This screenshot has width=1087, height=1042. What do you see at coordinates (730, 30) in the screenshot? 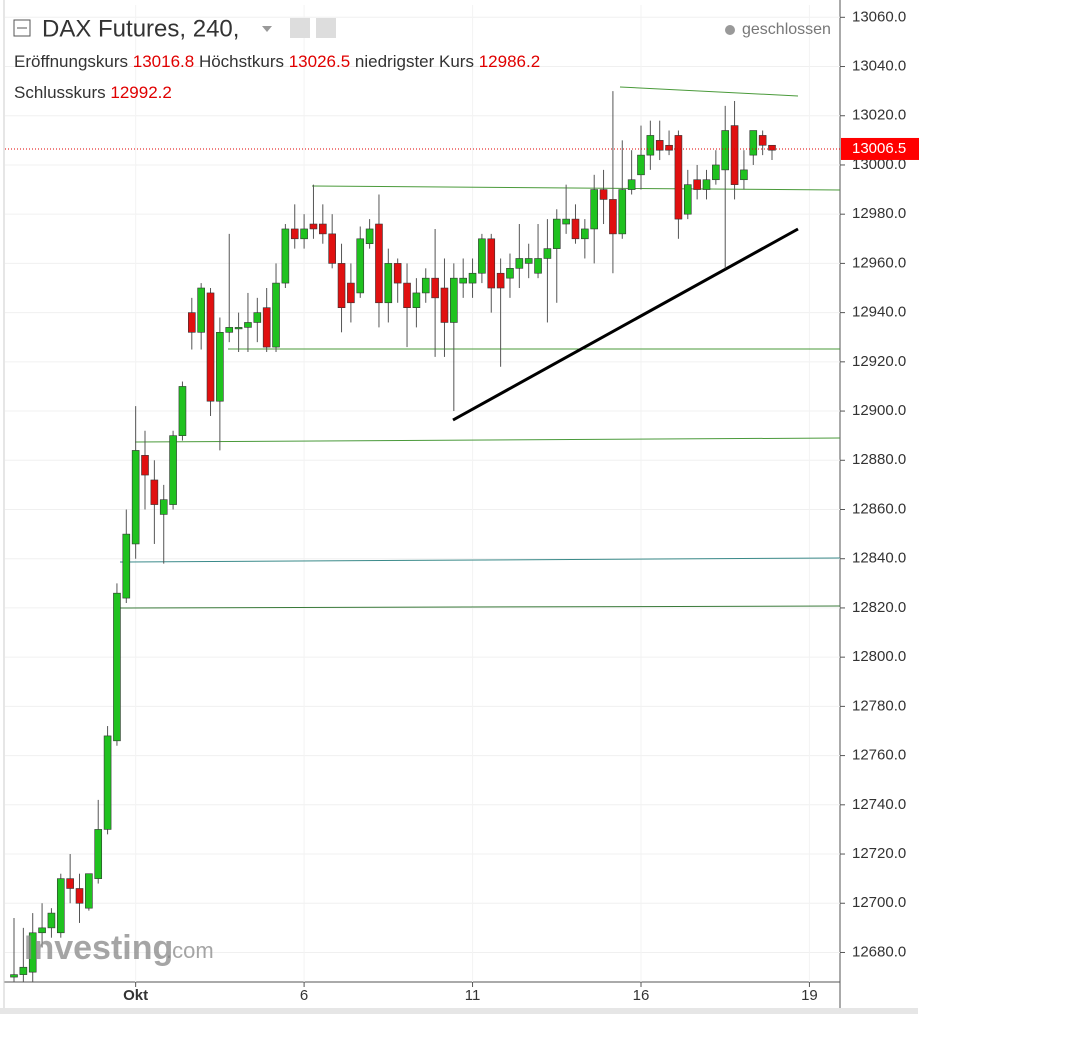
I see `status-dot` at bounding box center [730, 30].